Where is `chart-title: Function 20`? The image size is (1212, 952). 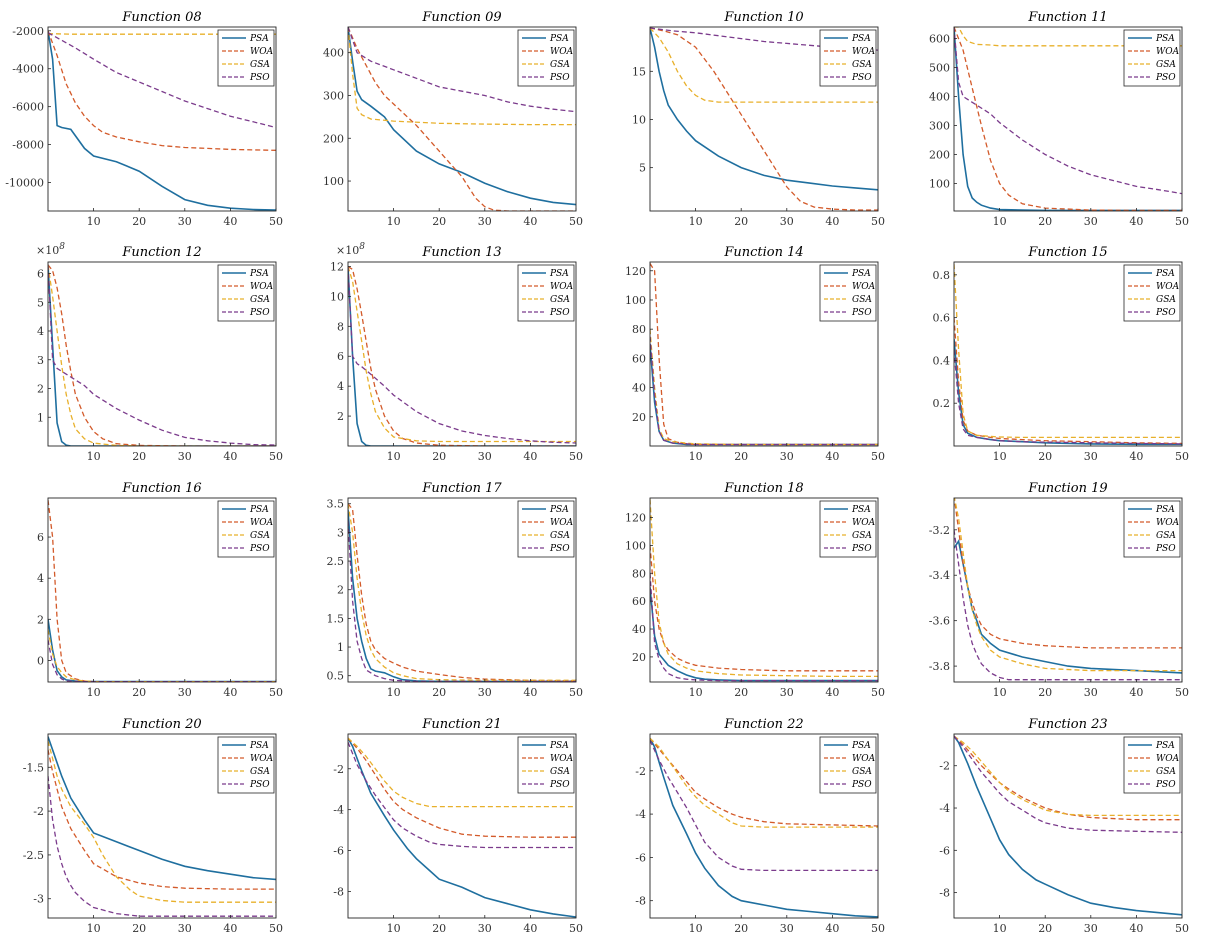
chart-title: Function 20 is located at coordinates (161, 724).